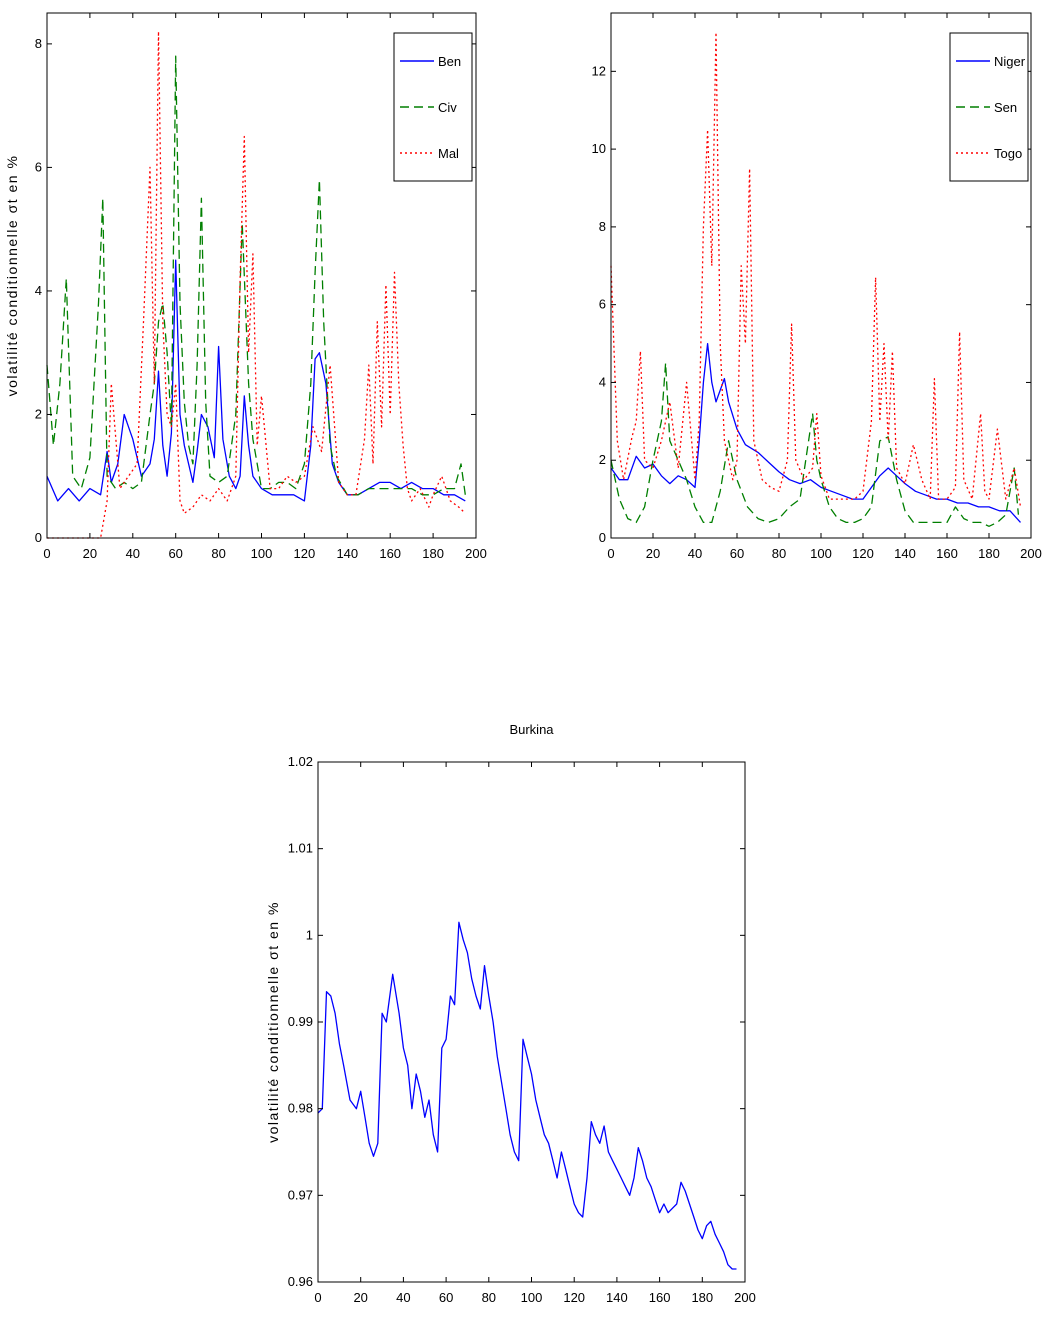  I want to click on chart-title: Burkina, so click(531, 729).